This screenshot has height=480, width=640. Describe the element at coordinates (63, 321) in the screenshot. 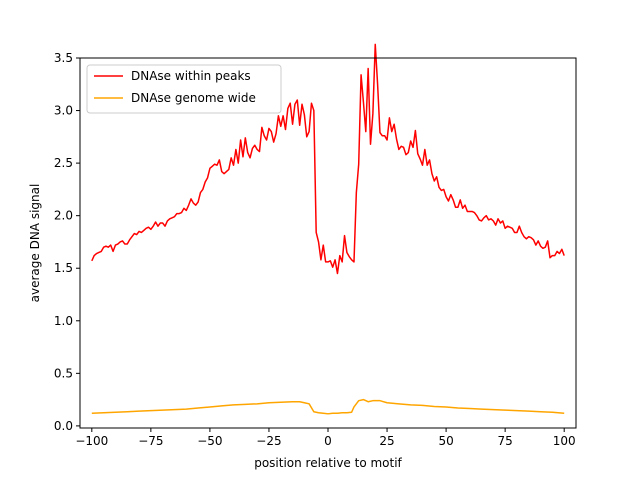

I see `y-tick-label: 1.0` at that location.